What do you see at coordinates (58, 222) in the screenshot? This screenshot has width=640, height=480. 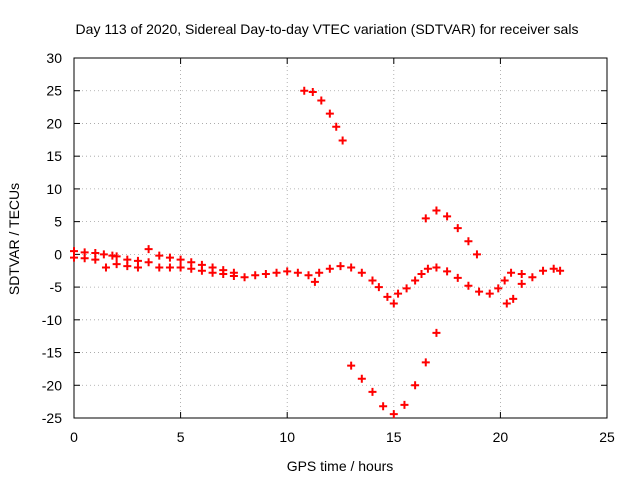 I see `y-tick-label: 5` at bounding box center [58, 222].